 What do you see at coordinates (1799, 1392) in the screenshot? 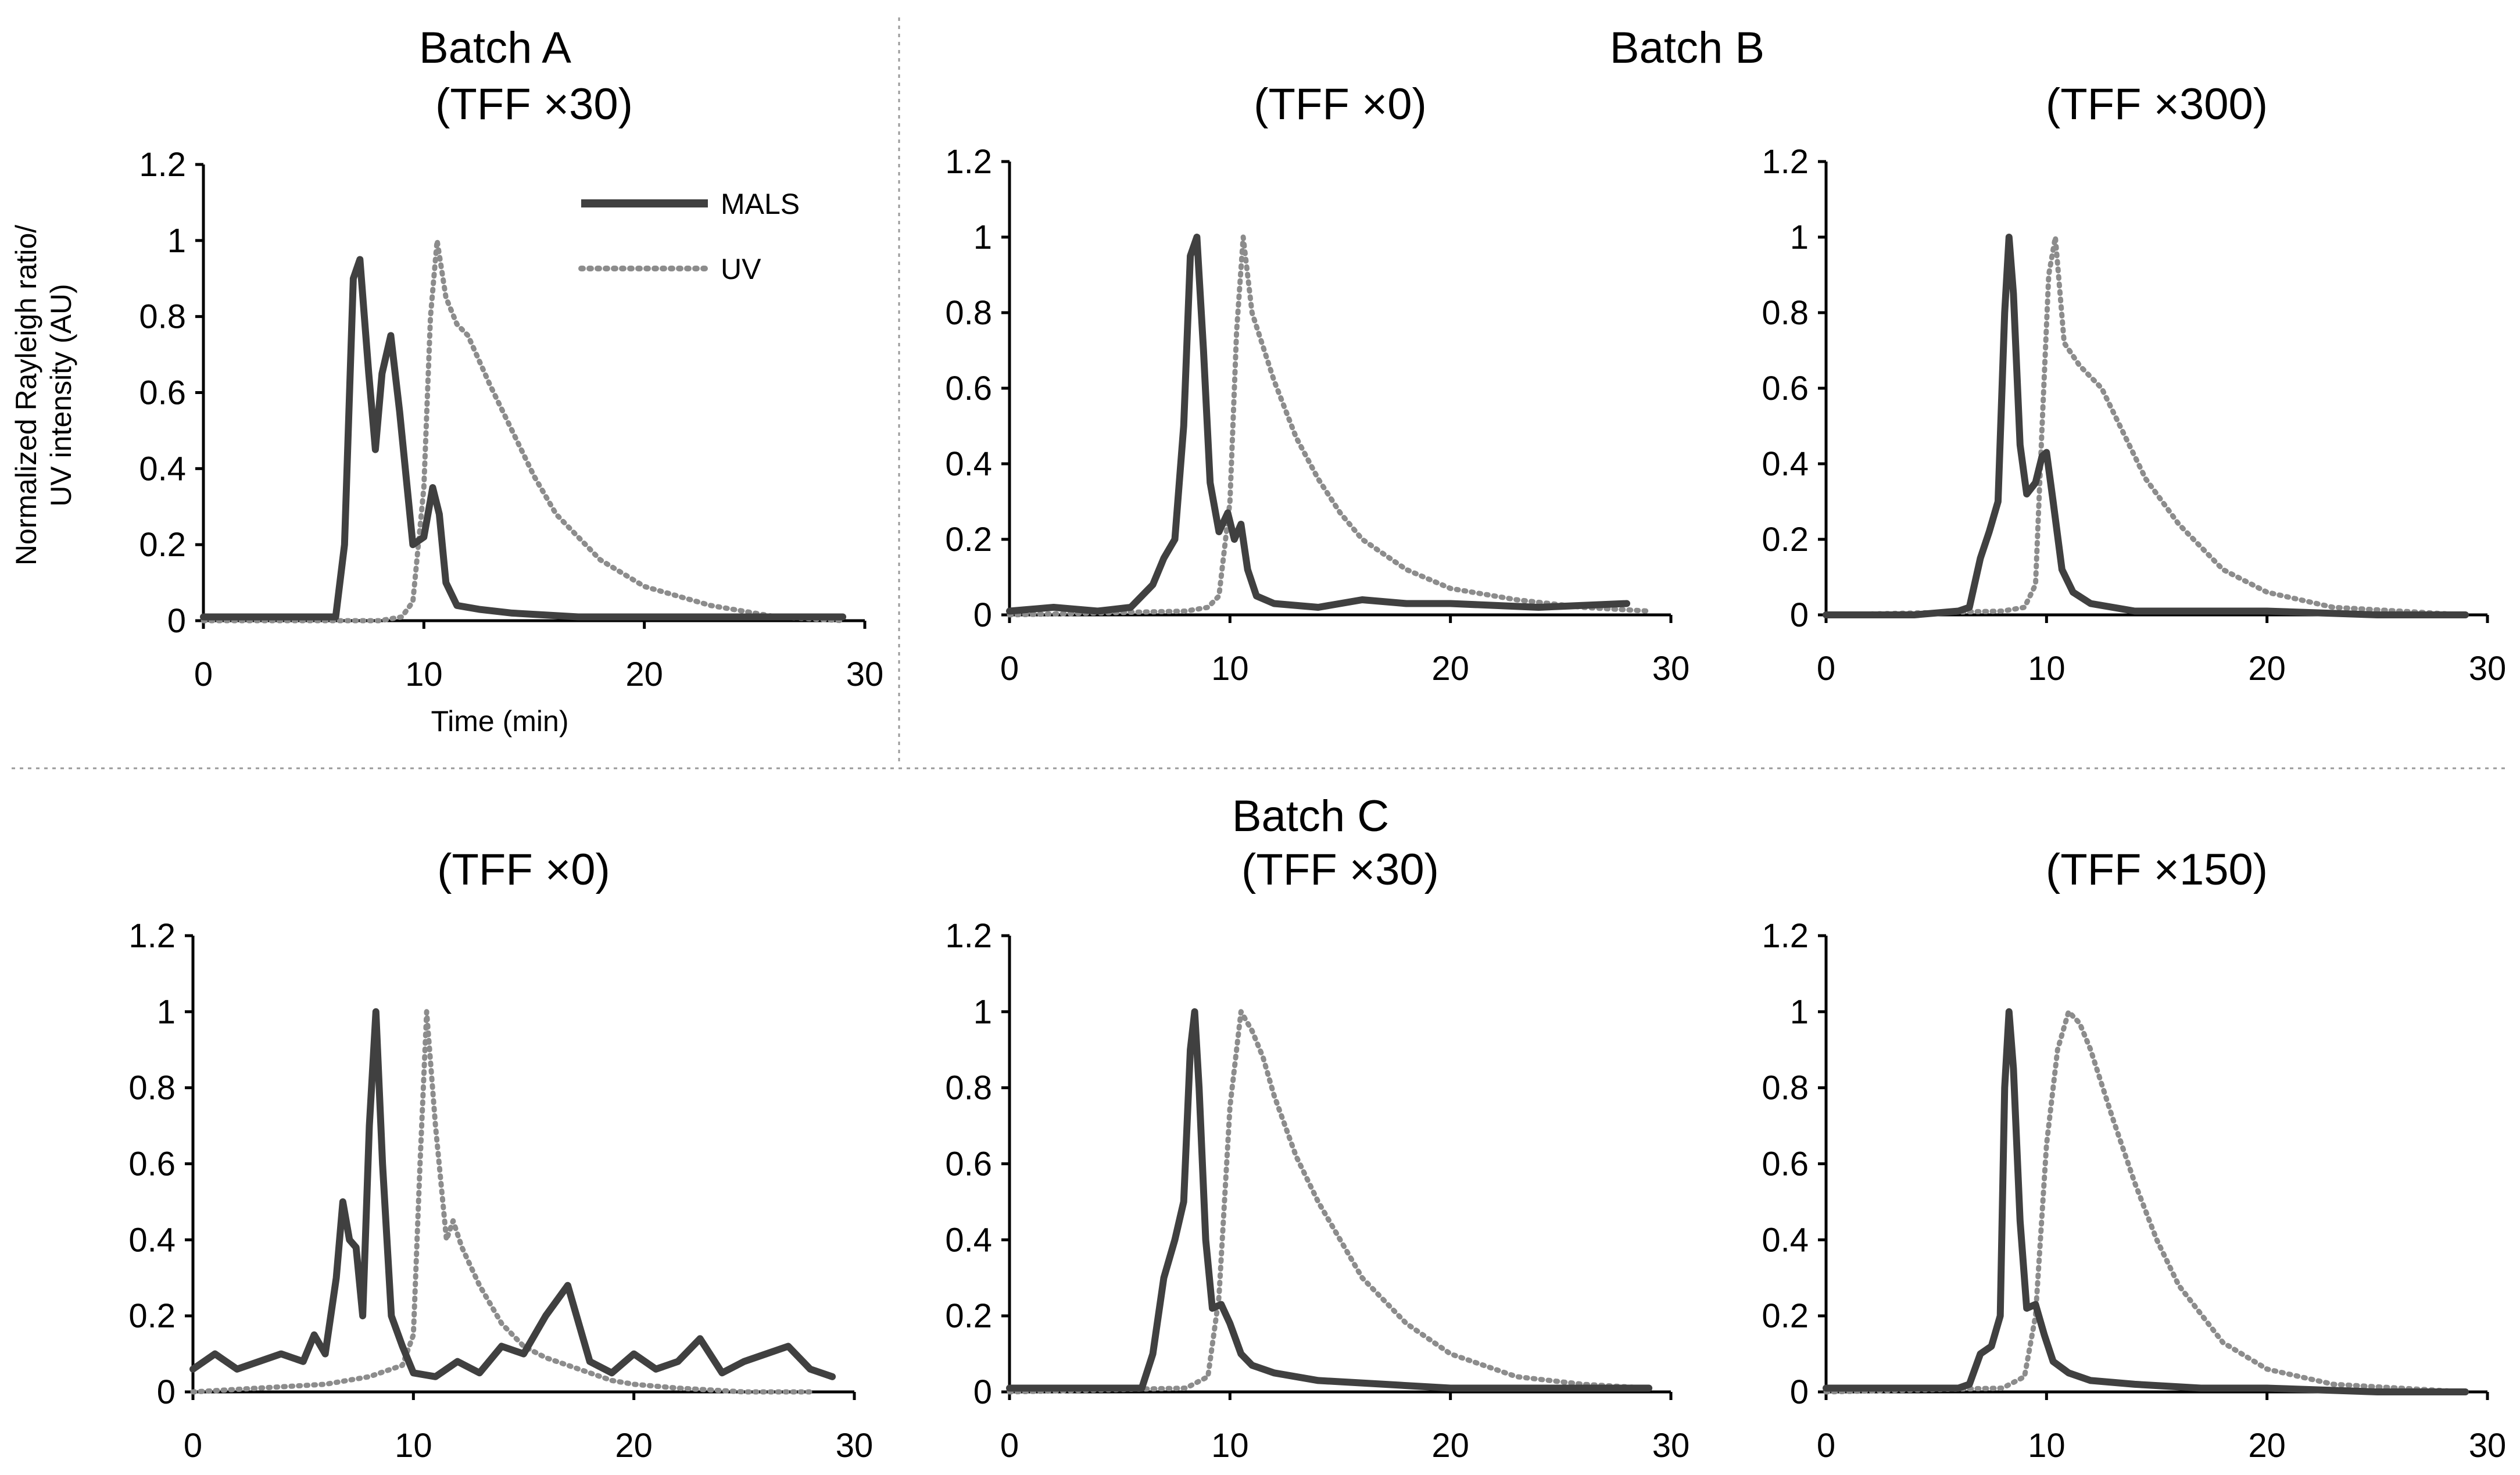
I see `y-tick-label-batch-c-tff-x150: 0` at bounding box center [1799, 1392].